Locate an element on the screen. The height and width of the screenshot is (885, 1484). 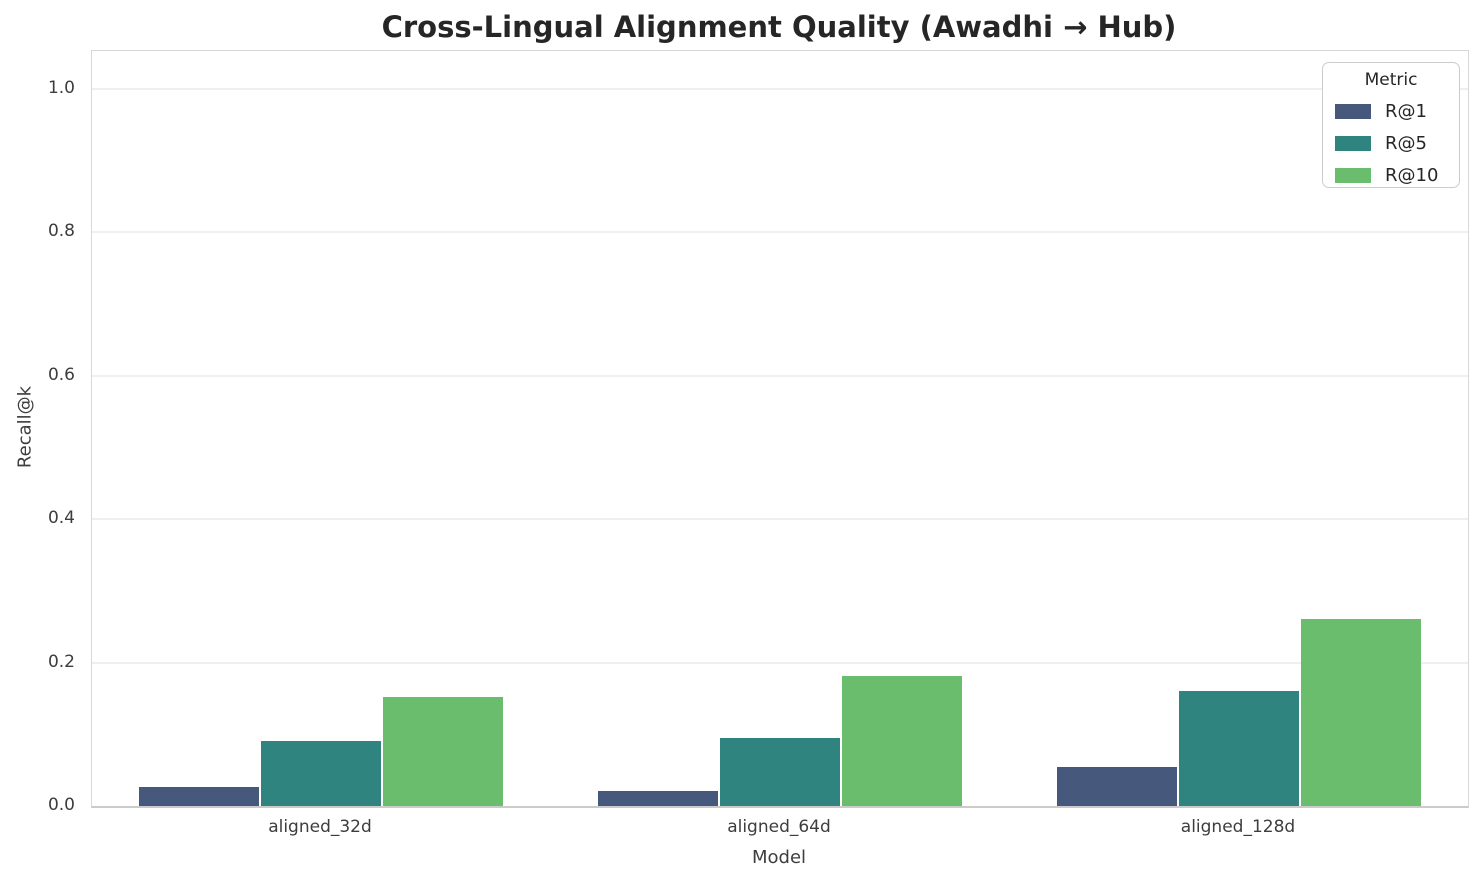
legend: Metric R@1 R@5 R@10 is located at coordinates (1391, 125).